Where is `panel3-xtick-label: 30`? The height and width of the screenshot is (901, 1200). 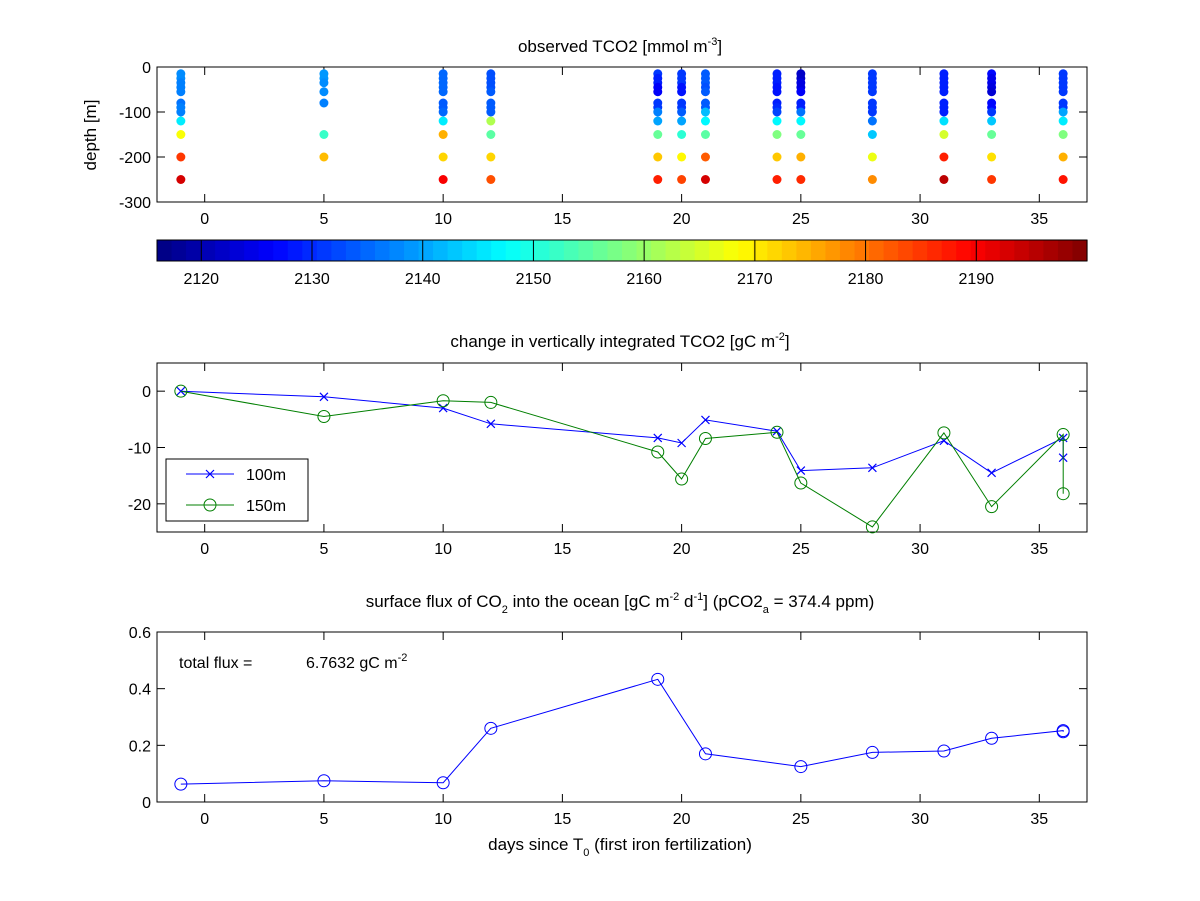 panel3-xtick-label: 30 is located at coordinates (920, 819).